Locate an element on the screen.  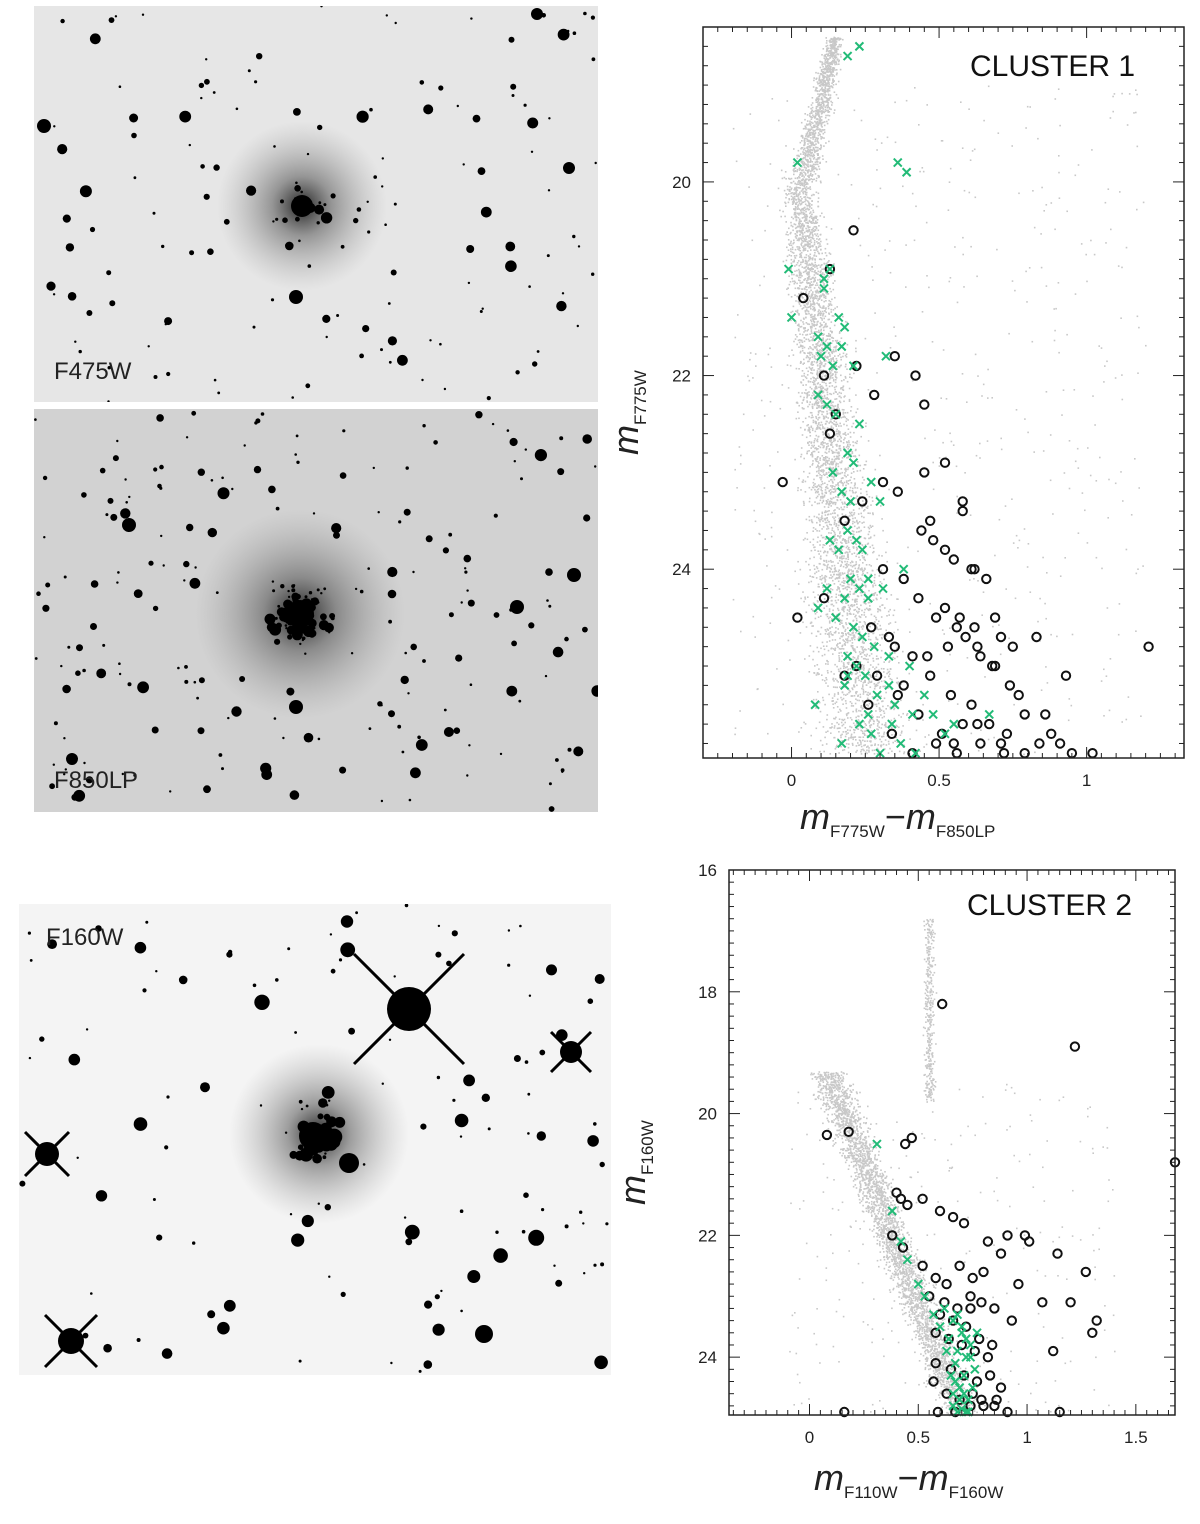
image-f475w: F475W is located at coordinates (316, 204).